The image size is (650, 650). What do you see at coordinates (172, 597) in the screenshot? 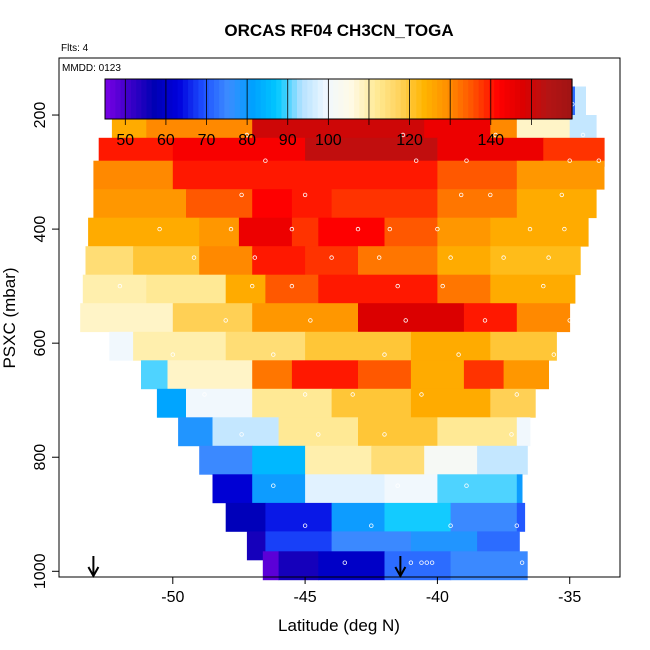
I see `x-tick-label: -50` at bounding box center [172, 597].